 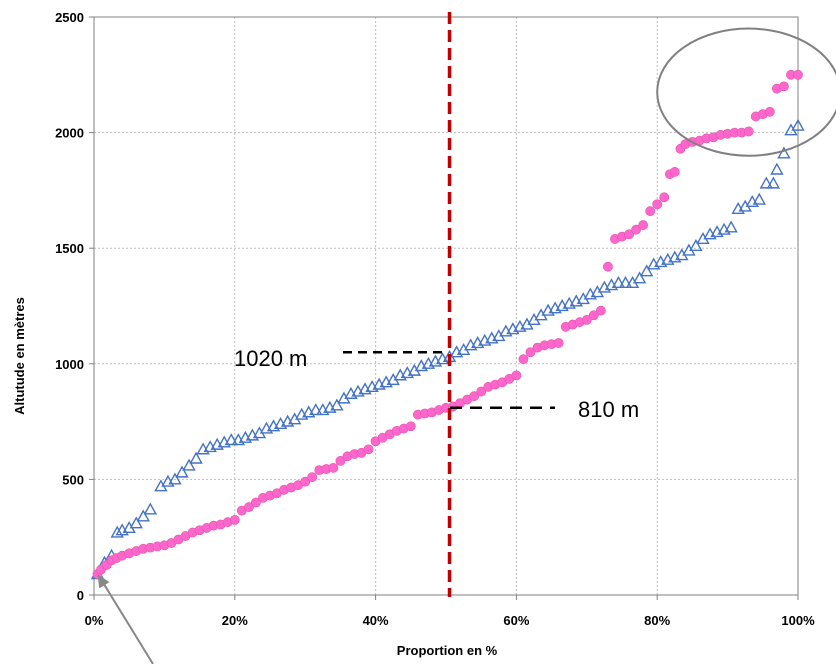 I want to click on x-axis-title: Proportion en %, so click(x=447, y=650).